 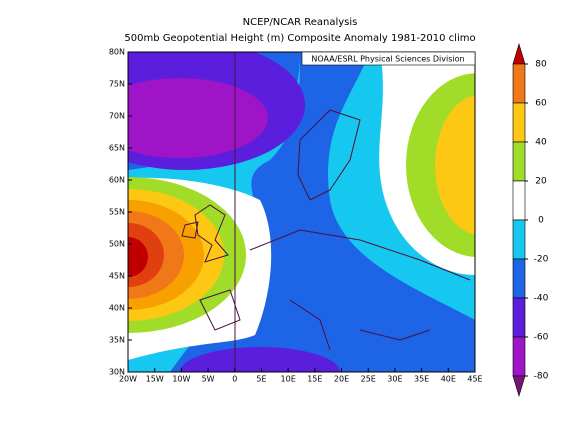 I want to click on lon-label: 35E, so click(x=421, y=379).